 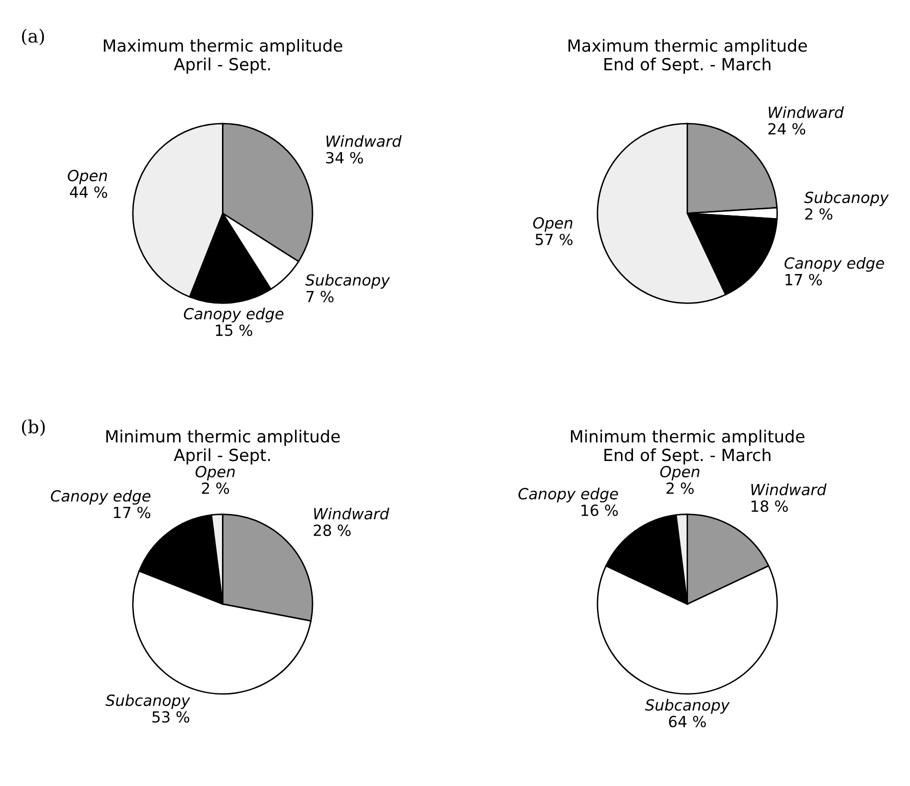 I want to click on chart-title: Maximum thermic amplitude April - Sept., so click(x=223, y=56).